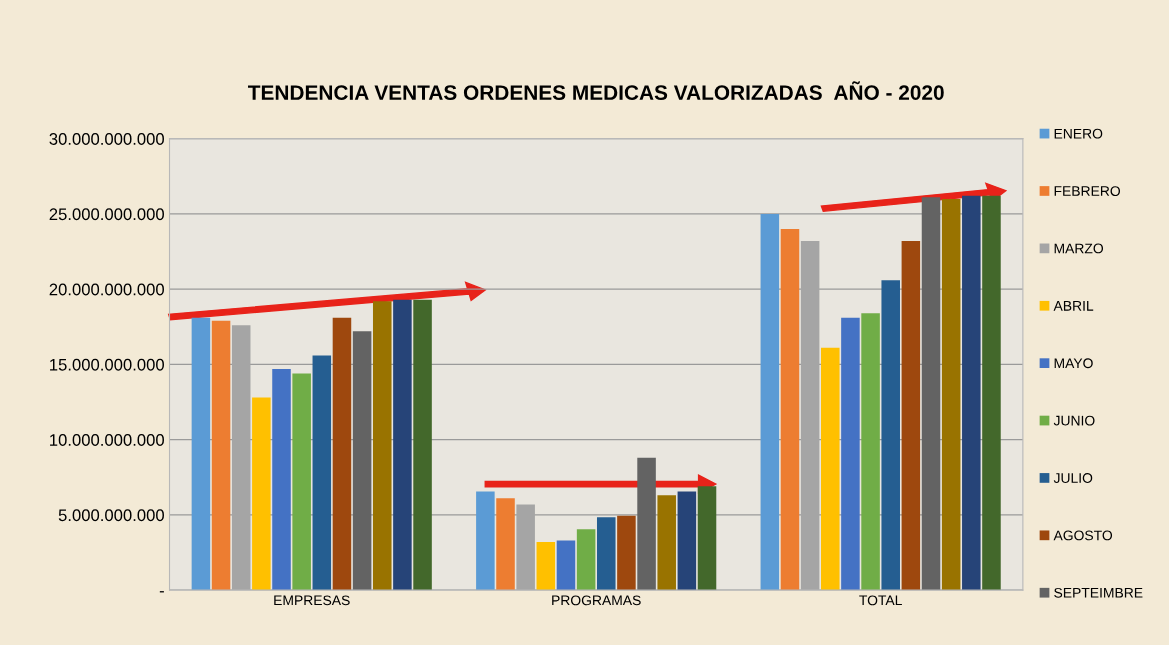 Image resolution: width=1169 pixels, height=645 pixels. Describe the element at coordinates (1073, 478) in the screenshot. I see `legend-label: JULIO` at that location.